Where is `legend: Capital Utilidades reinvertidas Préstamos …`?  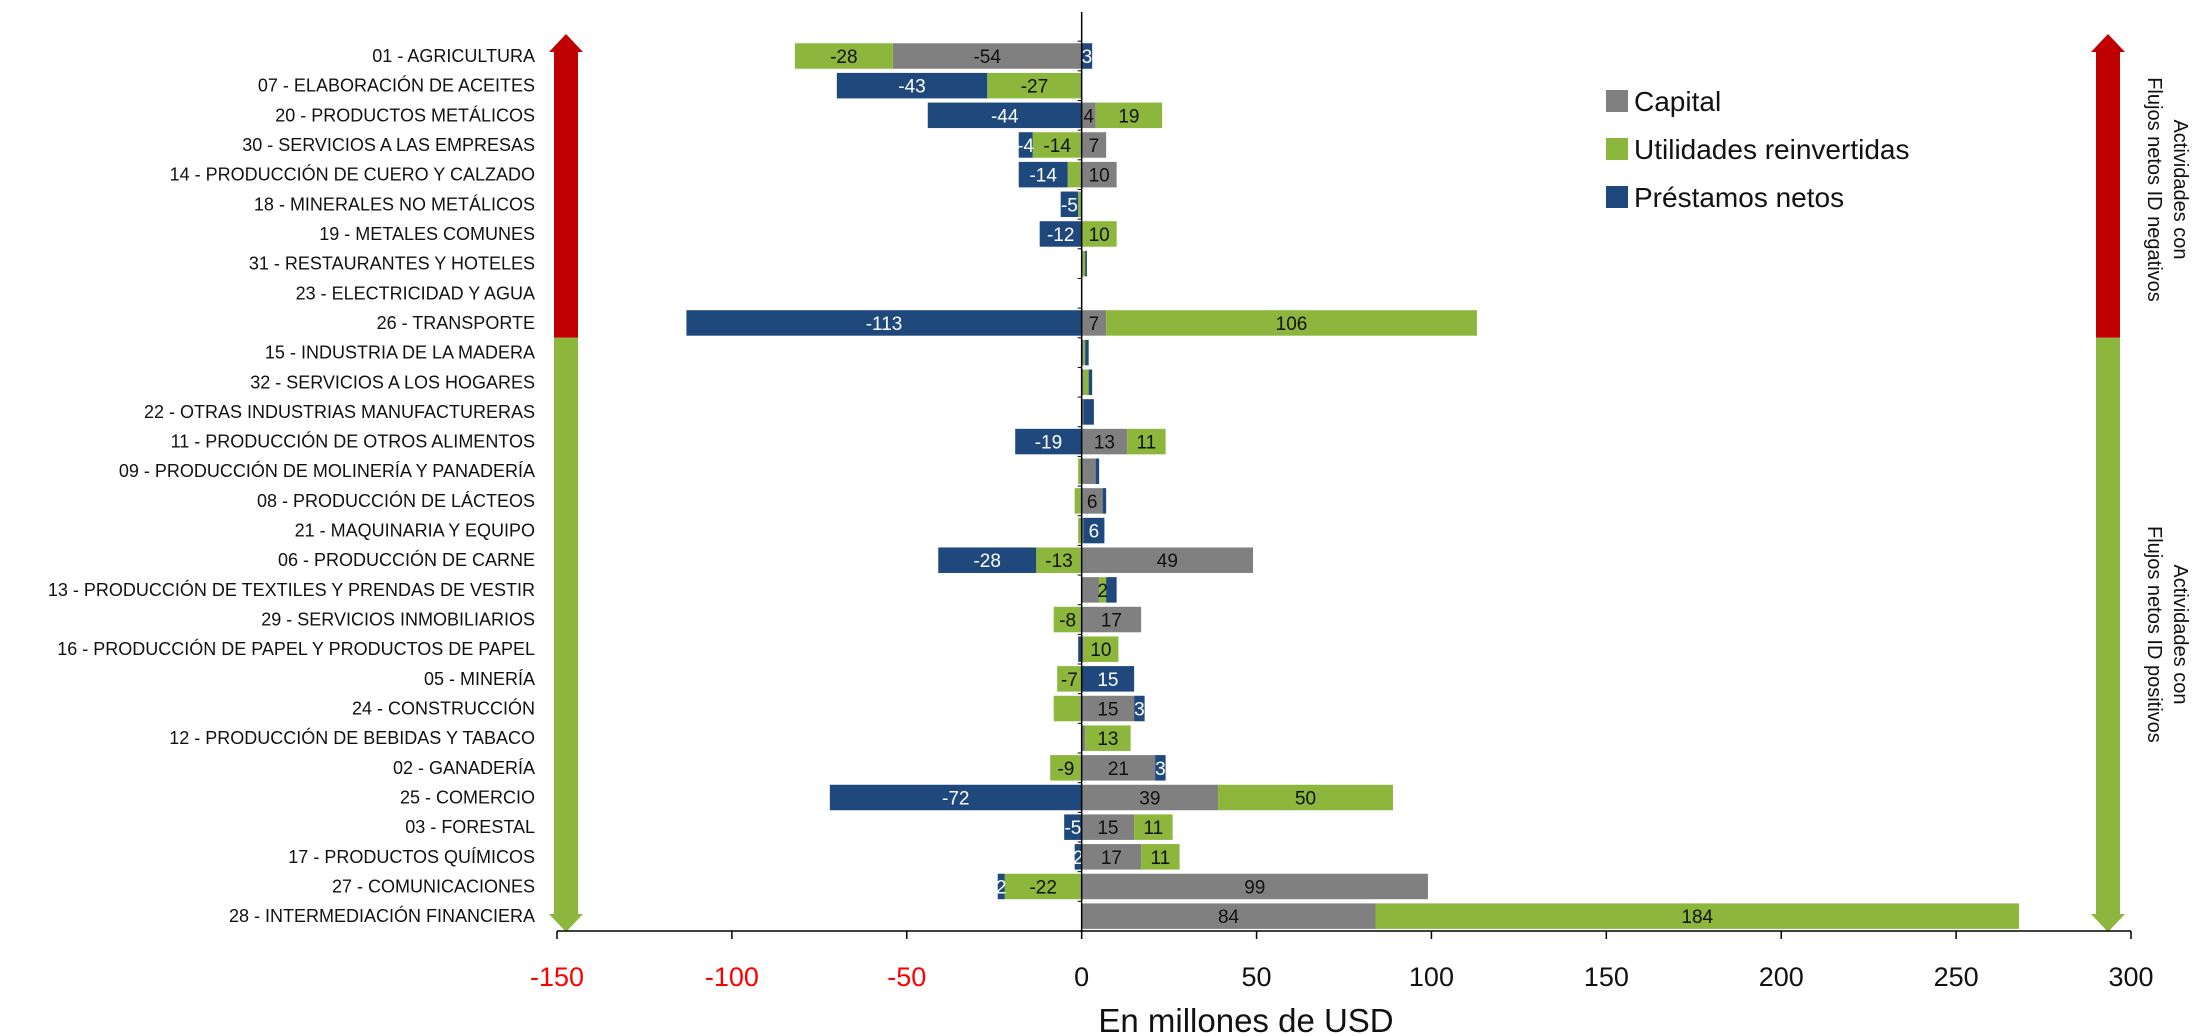
legend: Capital Utilidades reinvertidas Préstamos … is located at coordinates (1757, 149).